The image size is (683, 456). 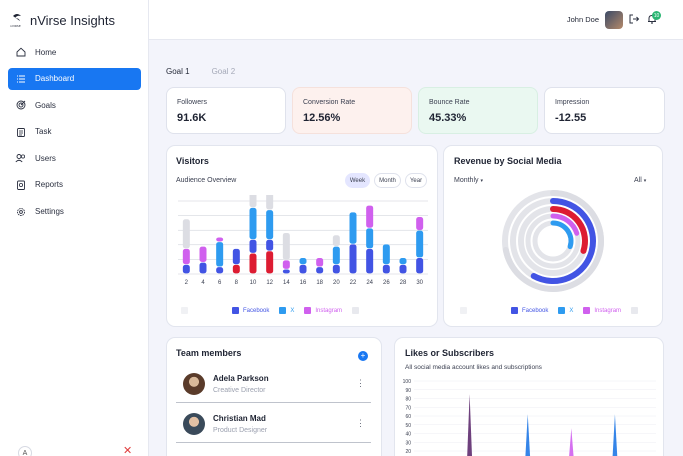 I want to click on x-tick-label: 4, so click(x=203, y=283).